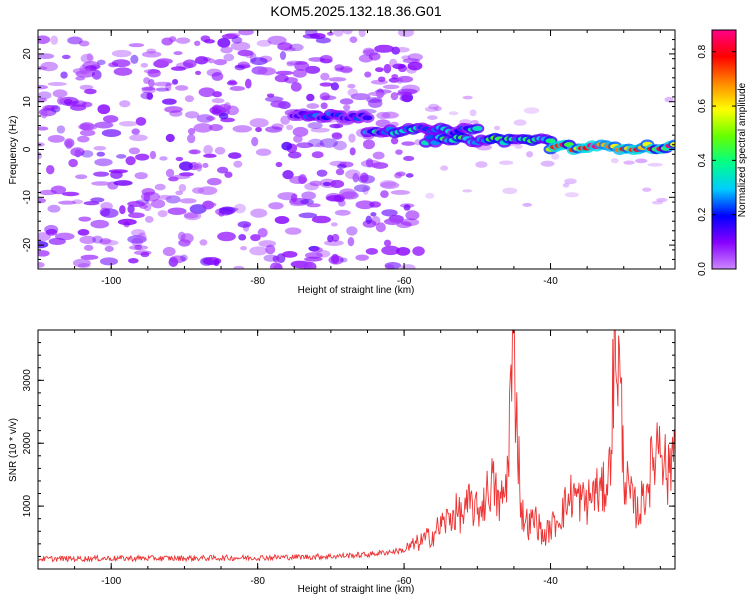  I want to click on snr-xtick-label: -40, so click(550, 581).